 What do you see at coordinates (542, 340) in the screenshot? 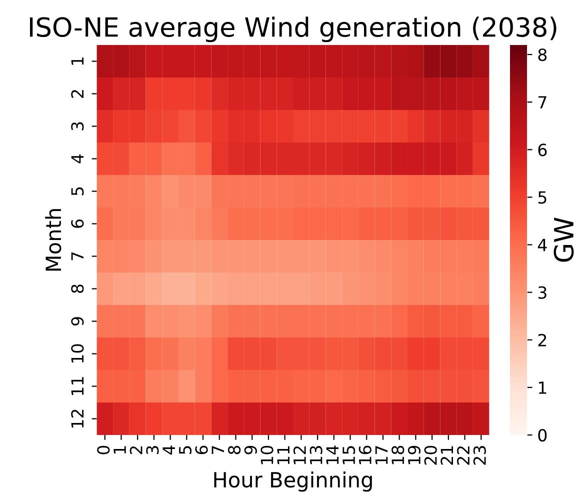
I see `color-bar-label: 2` at bounding box center [542, 340].